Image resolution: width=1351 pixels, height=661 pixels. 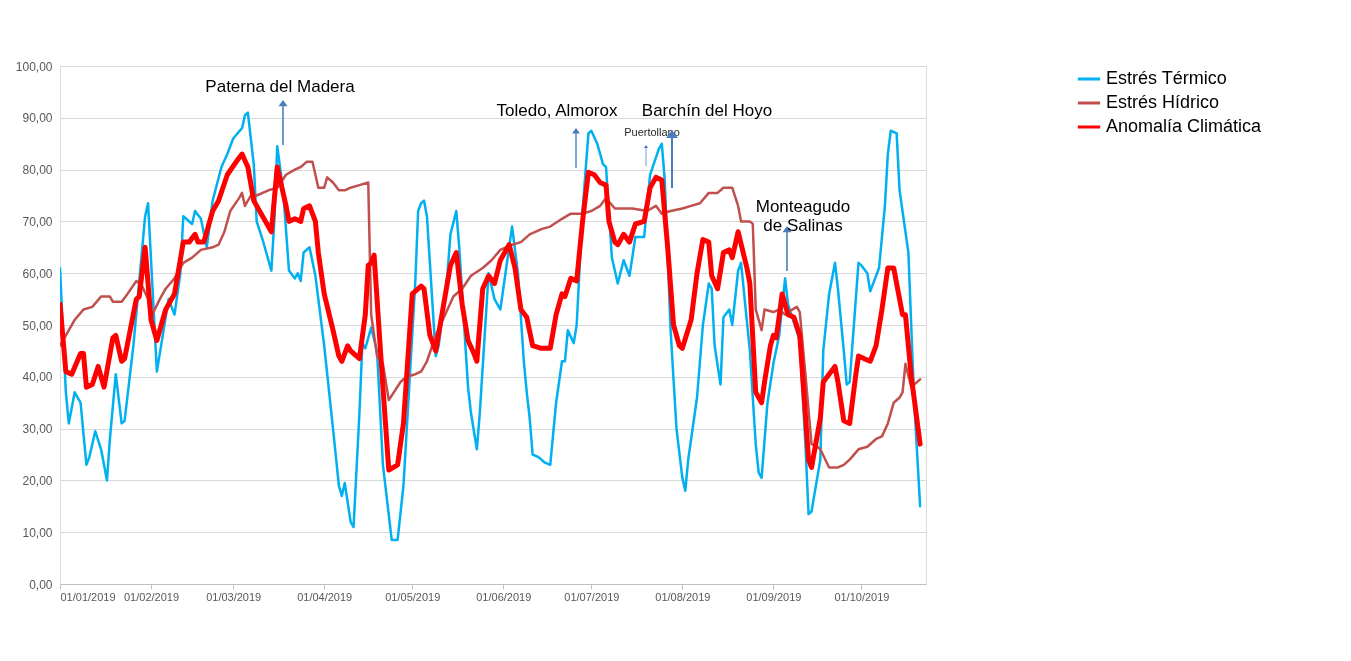 I want to click on y-tick-label: 60,00, so click(x=37, y=273).